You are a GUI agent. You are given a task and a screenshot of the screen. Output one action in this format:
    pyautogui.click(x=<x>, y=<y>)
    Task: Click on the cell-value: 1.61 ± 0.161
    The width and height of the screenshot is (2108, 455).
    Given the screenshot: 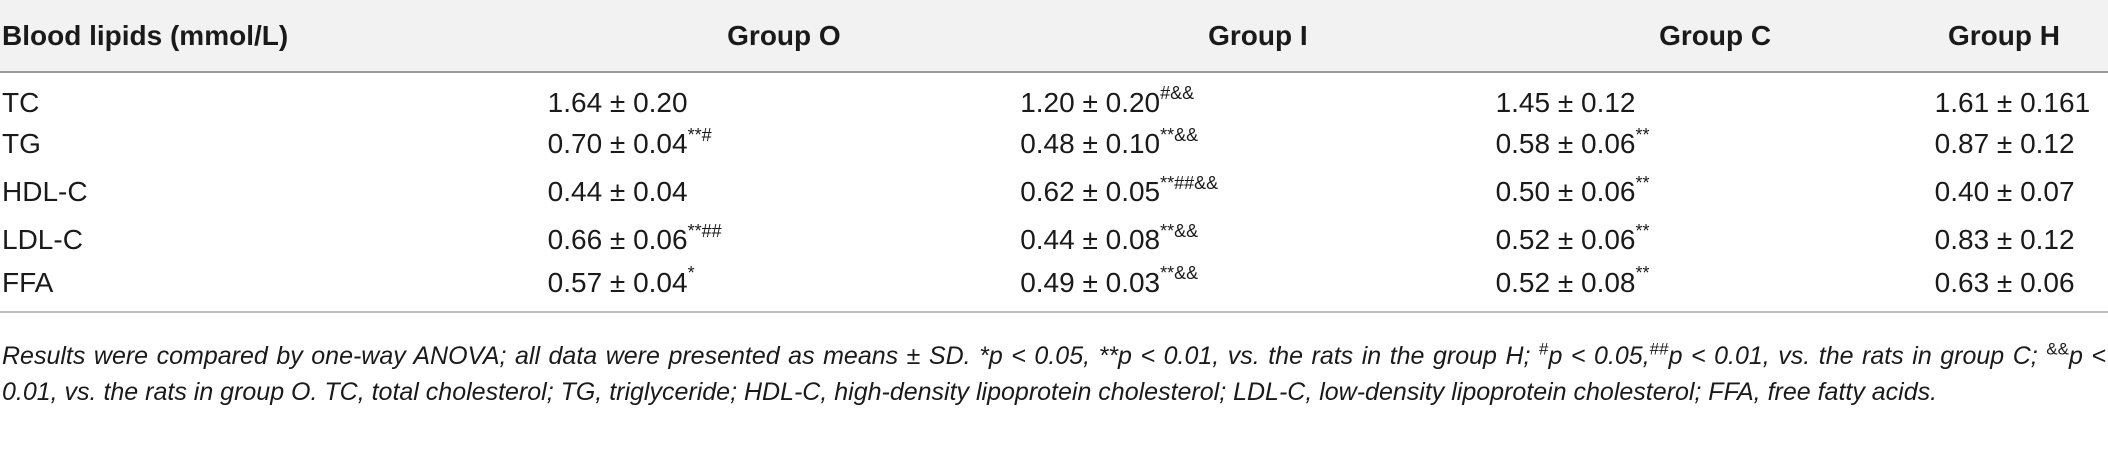 What is the action you would take?
    pyautogui.click(x=2012, y=102)
    